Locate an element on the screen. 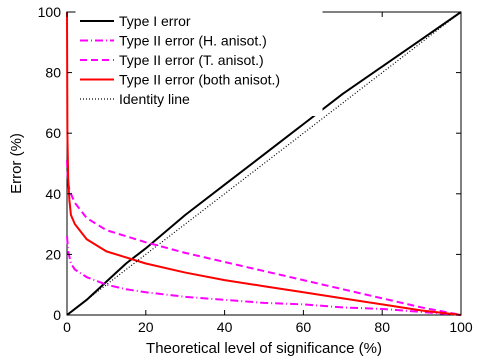 The height and width of the screenshot is (362, 478). x-tick-label: 80 is located at coordinates (382, 327).